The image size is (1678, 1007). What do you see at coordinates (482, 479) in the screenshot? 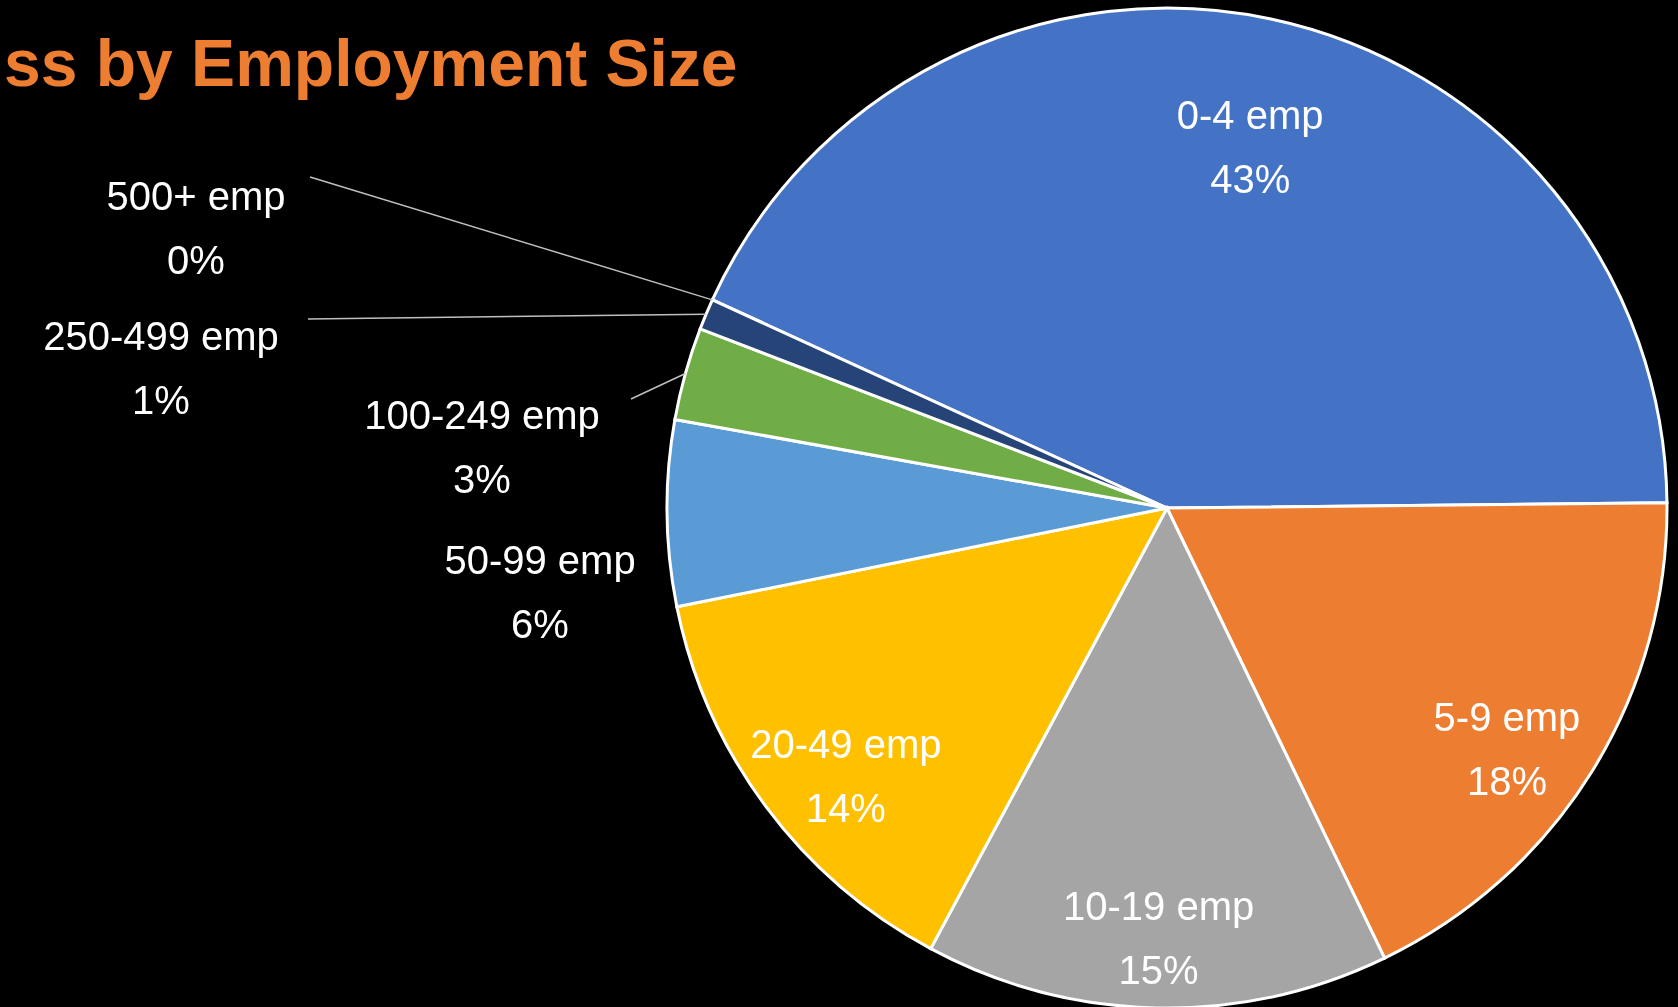
I see `data-label: 3%` at bounding box center [482, 479].